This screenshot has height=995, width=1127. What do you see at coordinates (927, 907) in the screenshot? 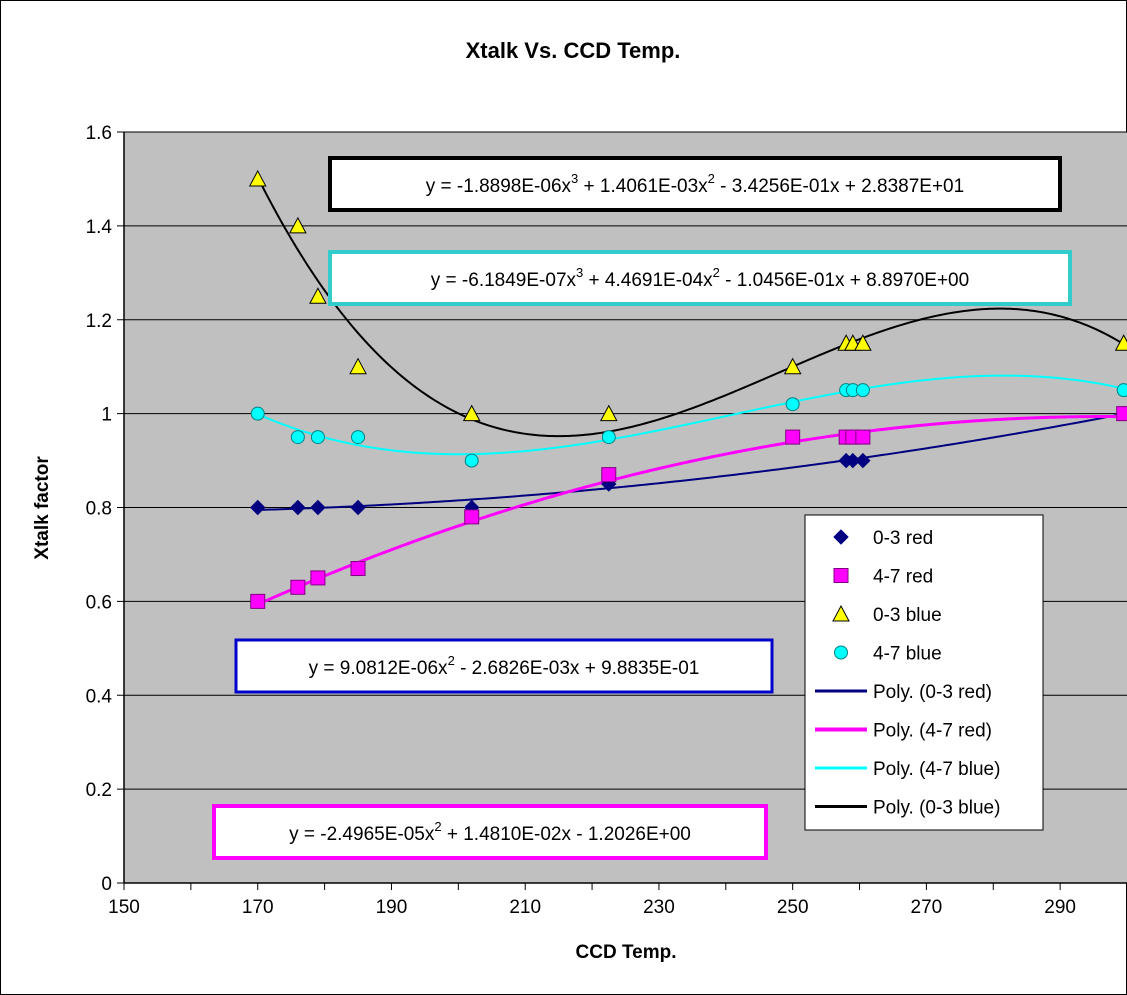
I see `x-tick-label: 270` at bounding box center [927, 907].